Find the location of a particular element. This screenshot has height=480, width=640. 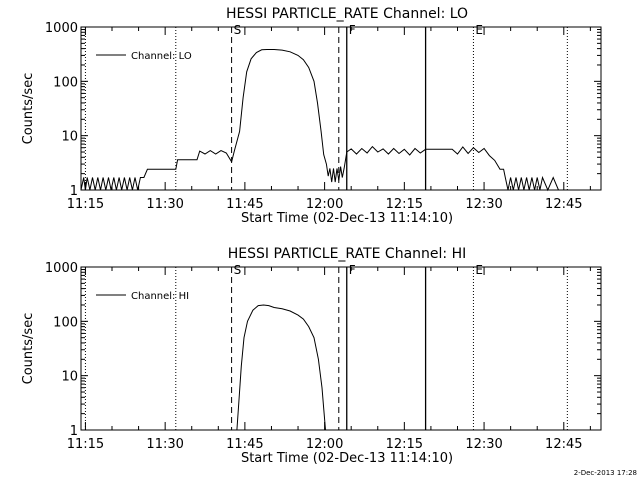

chart-title: HESSI PARTICLE_RATE Channel: LO is located at coordinates (347, 14).